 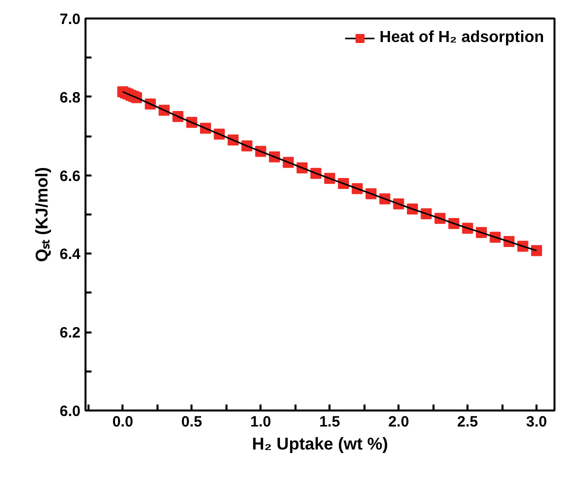 What do you see at coordinates (70, 333) in the screenshot?
I see `y-tick-label: 6.2` at bounding box center [70, 333].